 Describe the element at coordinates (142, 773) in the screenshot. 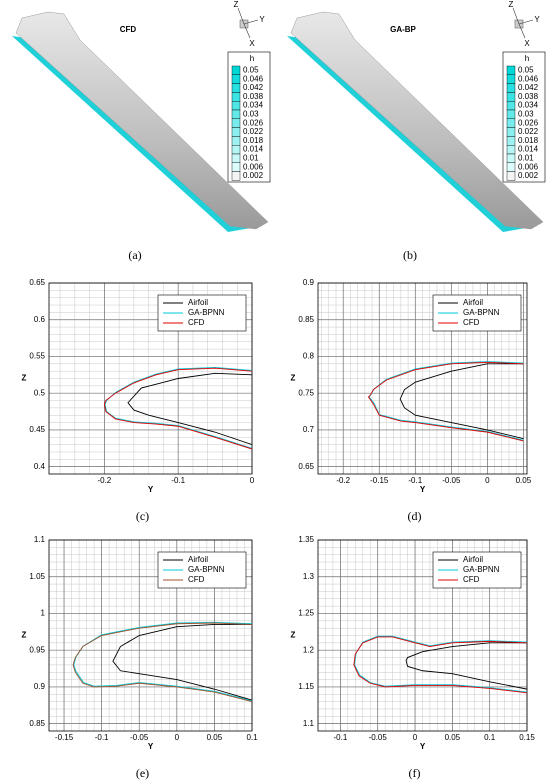

I see `panel-label: (e)` at that location.